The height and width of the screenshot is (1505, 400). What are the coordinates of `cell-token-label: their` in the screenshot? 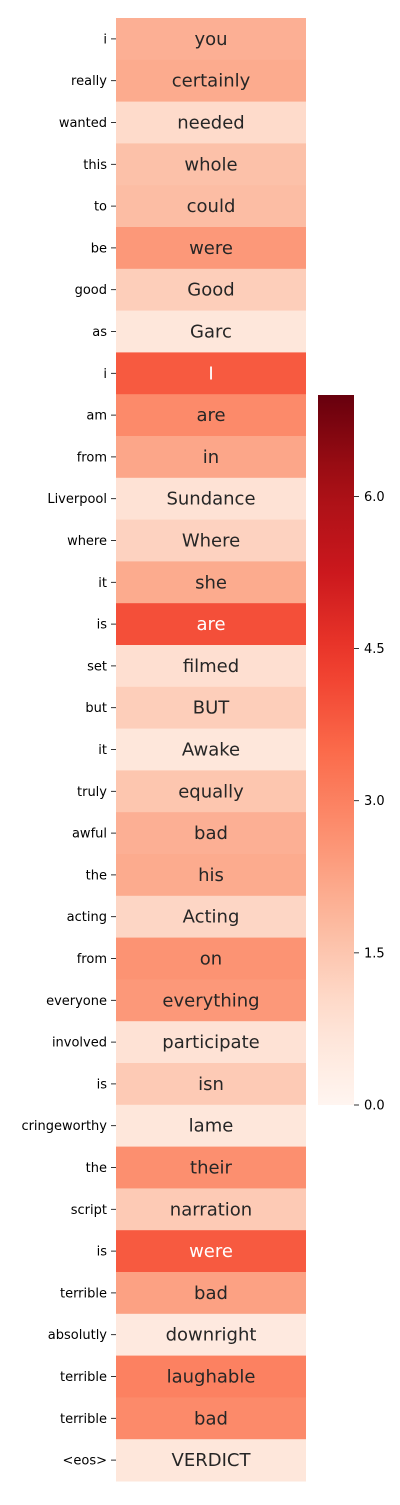 It's located at (211, 1168).